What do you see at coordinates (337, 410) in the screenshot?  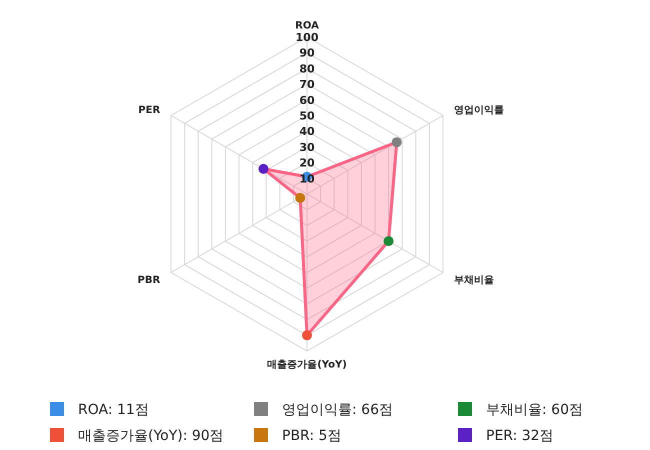 I see `text: 영업이익률: 66점` at bounding box center [337, 410].